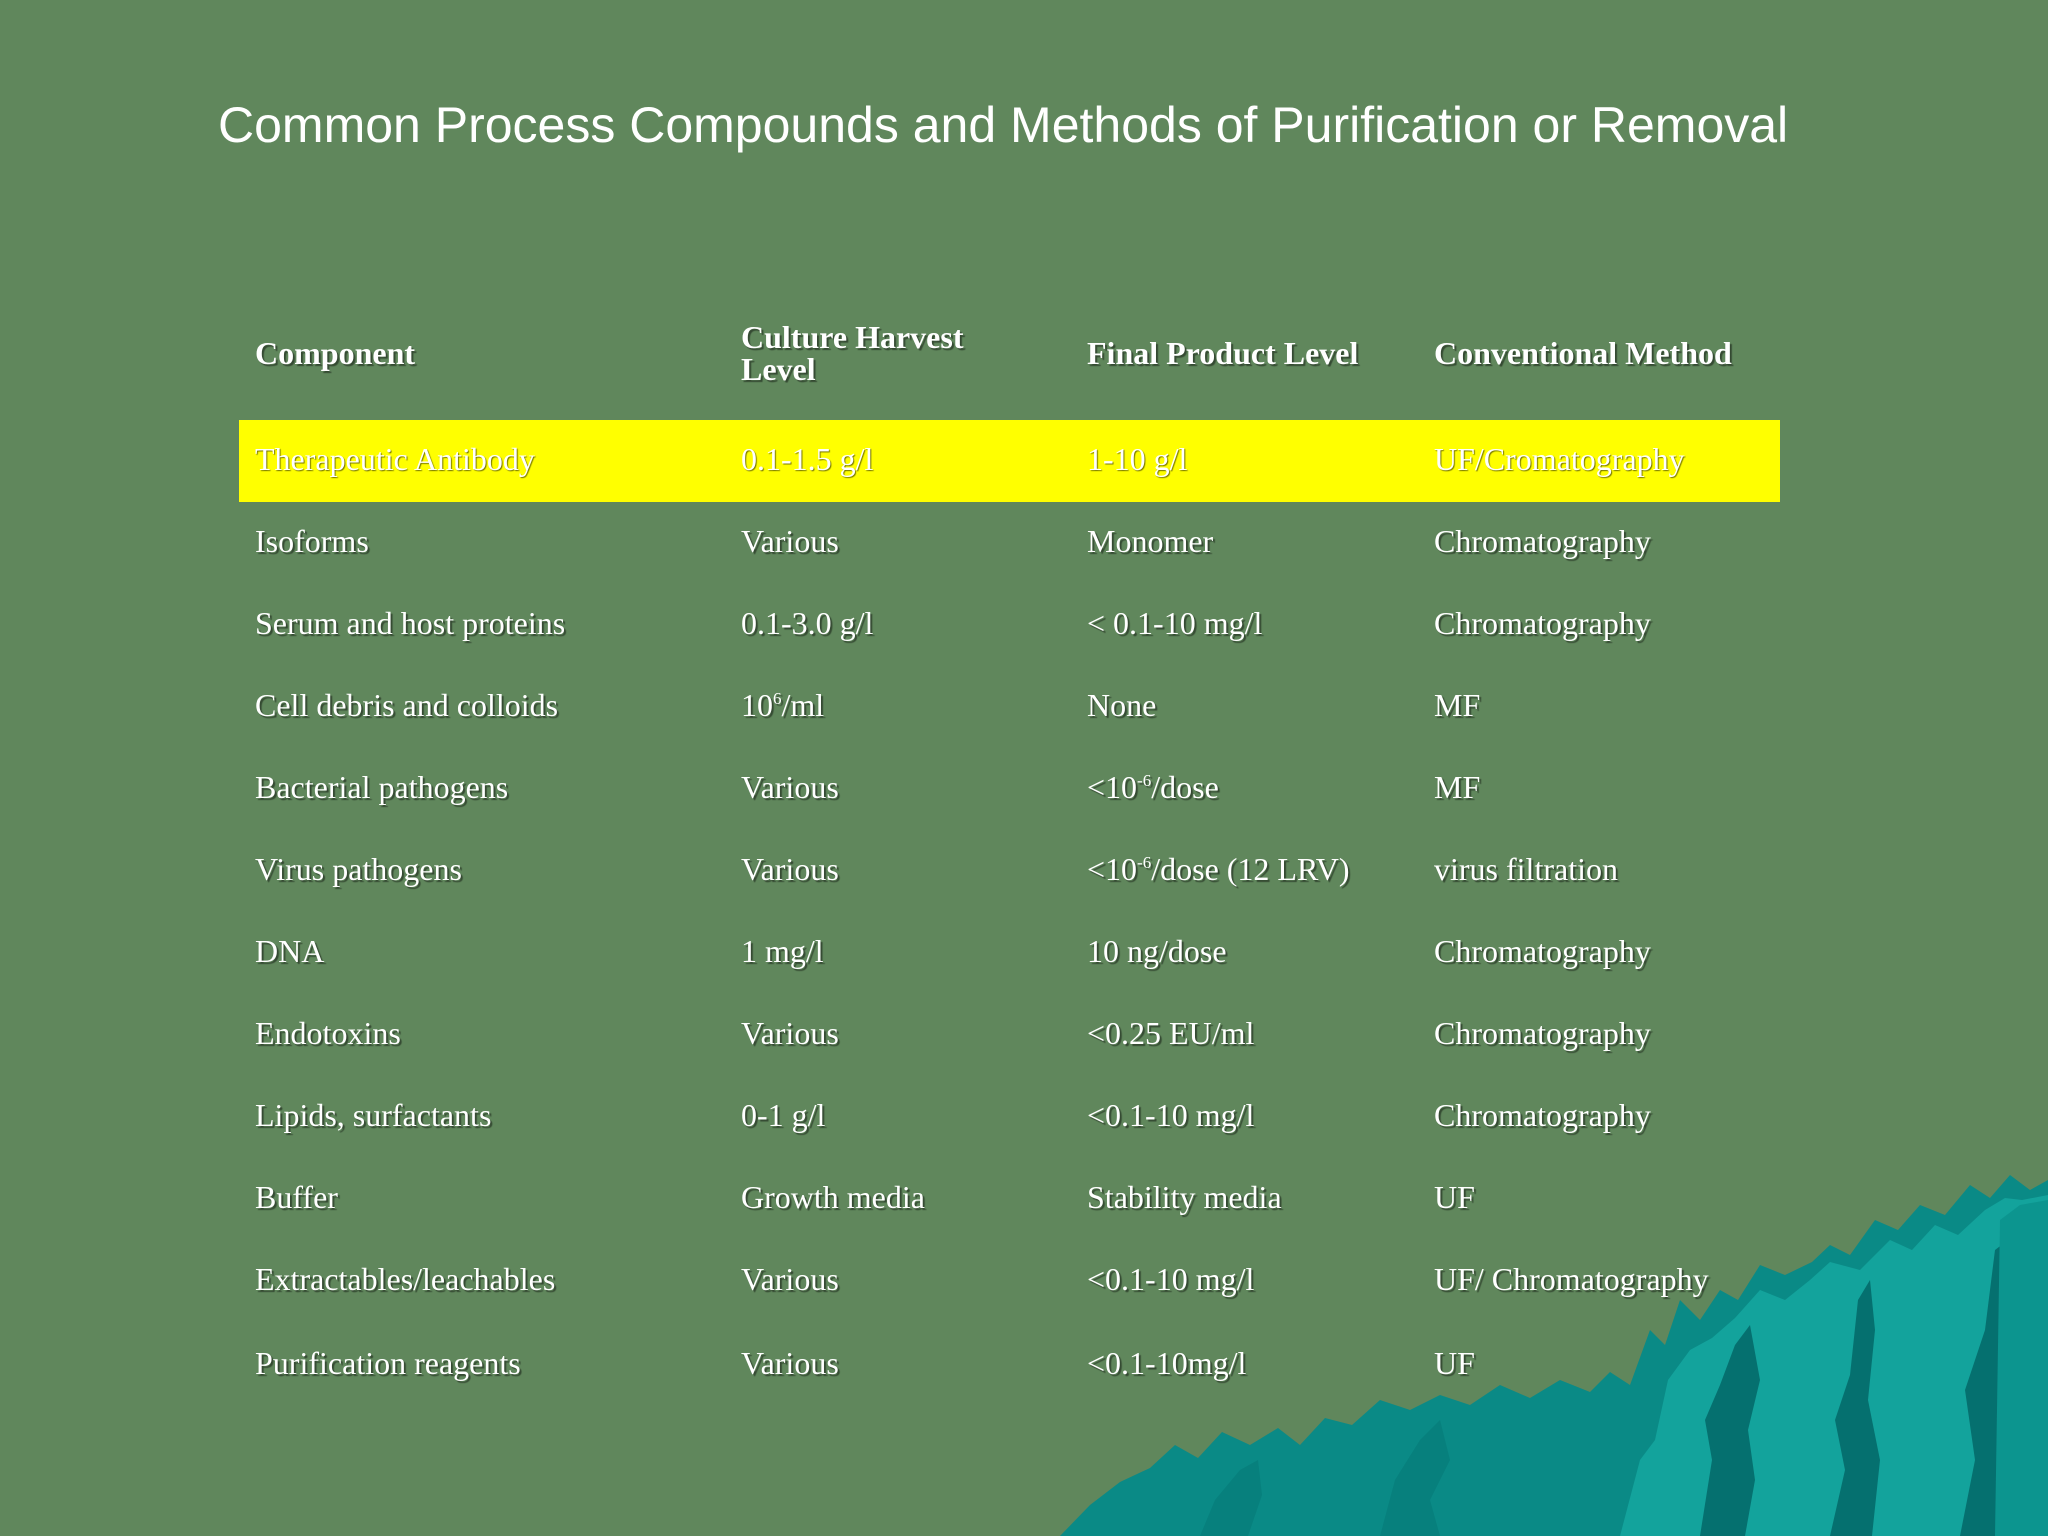 This screenshot has width=2048, height=1536. Describe the element at coordinates (395, 459) in the screenshot. I see `table-cell: Therapeutic Antibody` at that location.